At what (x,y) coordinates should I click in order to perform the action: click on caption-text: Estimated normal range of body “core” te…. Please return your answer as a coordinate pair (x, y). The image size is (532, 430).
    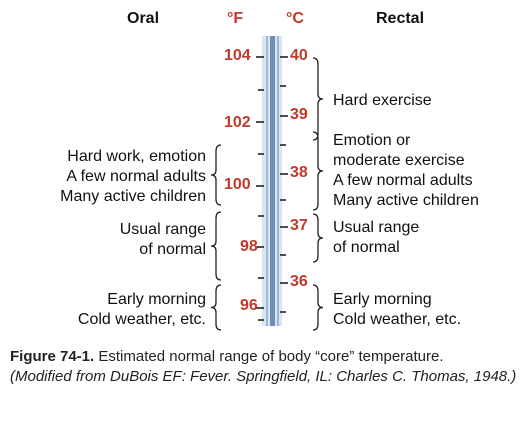
    Looking at the image, I should click on (269, 356).